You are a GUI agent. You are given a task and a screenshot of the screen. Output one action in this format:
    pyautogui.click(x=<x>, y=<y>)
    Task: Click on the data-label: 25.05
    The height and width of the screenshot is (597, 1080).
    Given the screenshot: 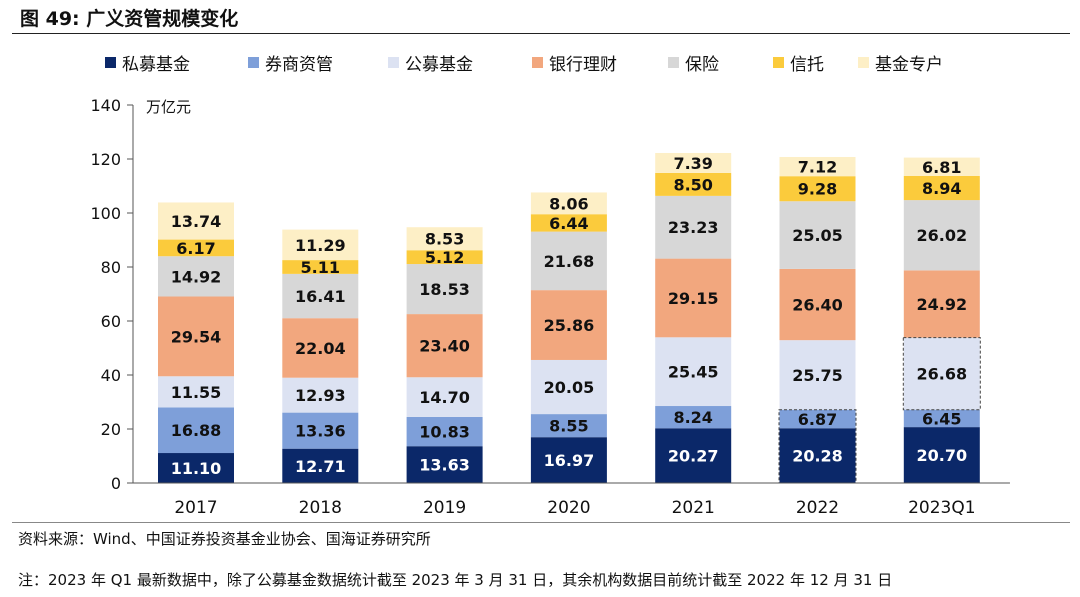 What is the action you would take?
    pyautogui.click(x=817, y=235)
    